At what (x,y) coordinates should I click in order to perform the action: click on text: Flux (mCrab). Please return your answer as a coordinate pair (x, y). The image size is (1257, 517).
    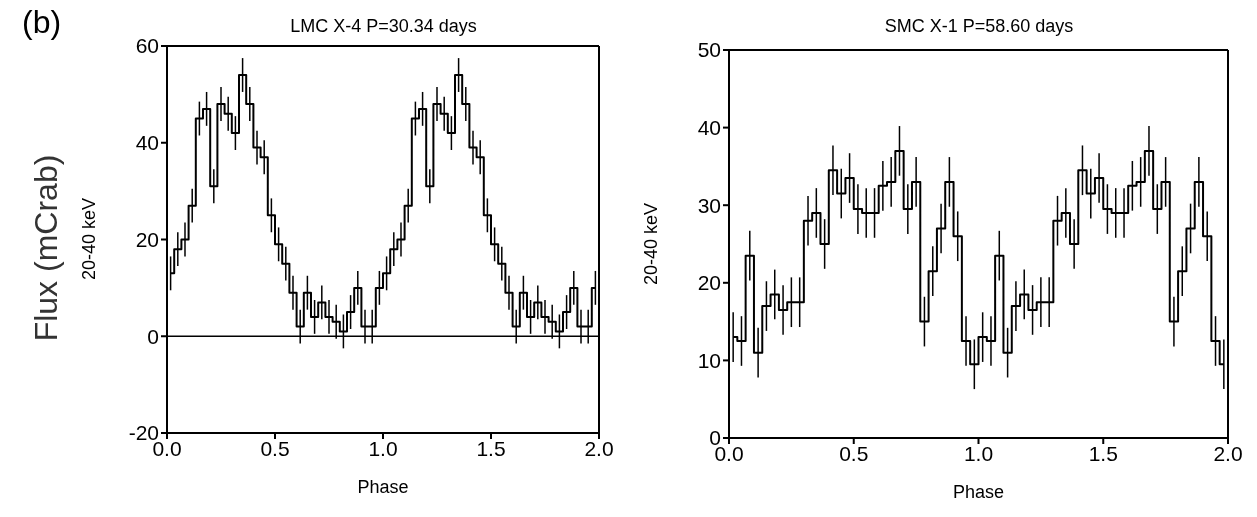
    Looking at the image, I should click on (46, 248).